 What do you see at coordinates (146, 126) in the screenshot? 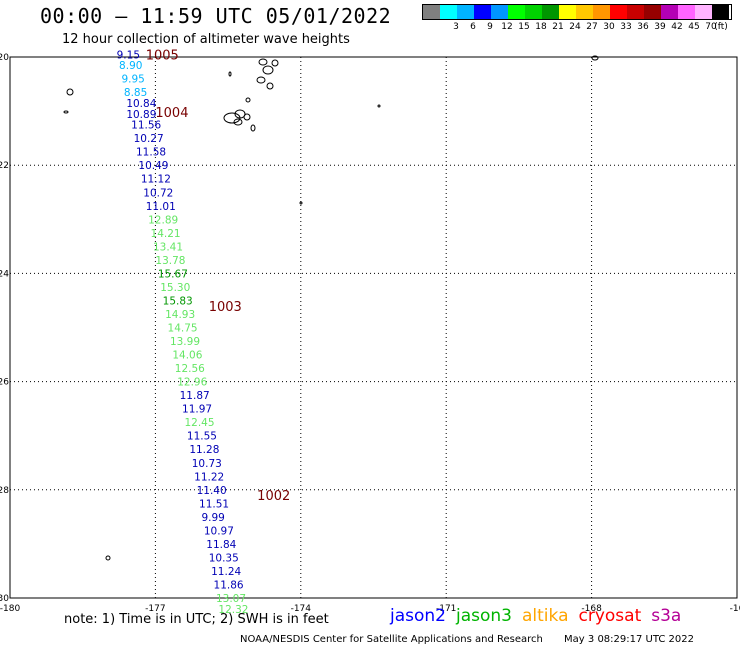
I see `wave-height-label: 11.56` at bounding box center [146, 126].